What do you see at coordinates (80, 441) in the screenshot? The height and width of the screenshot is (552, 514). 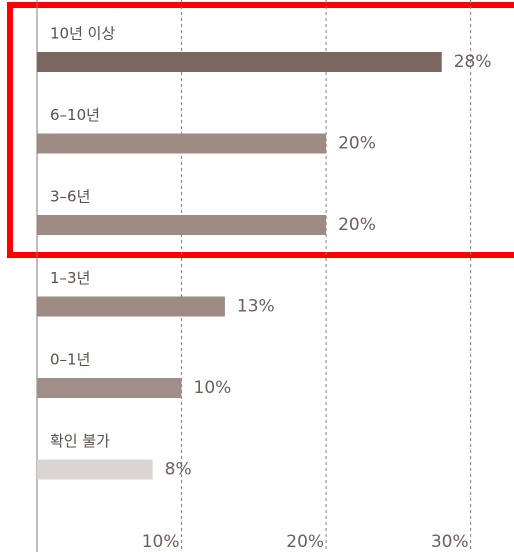 I see `category-label: 확인 불가` at bounding box center [80, 441].